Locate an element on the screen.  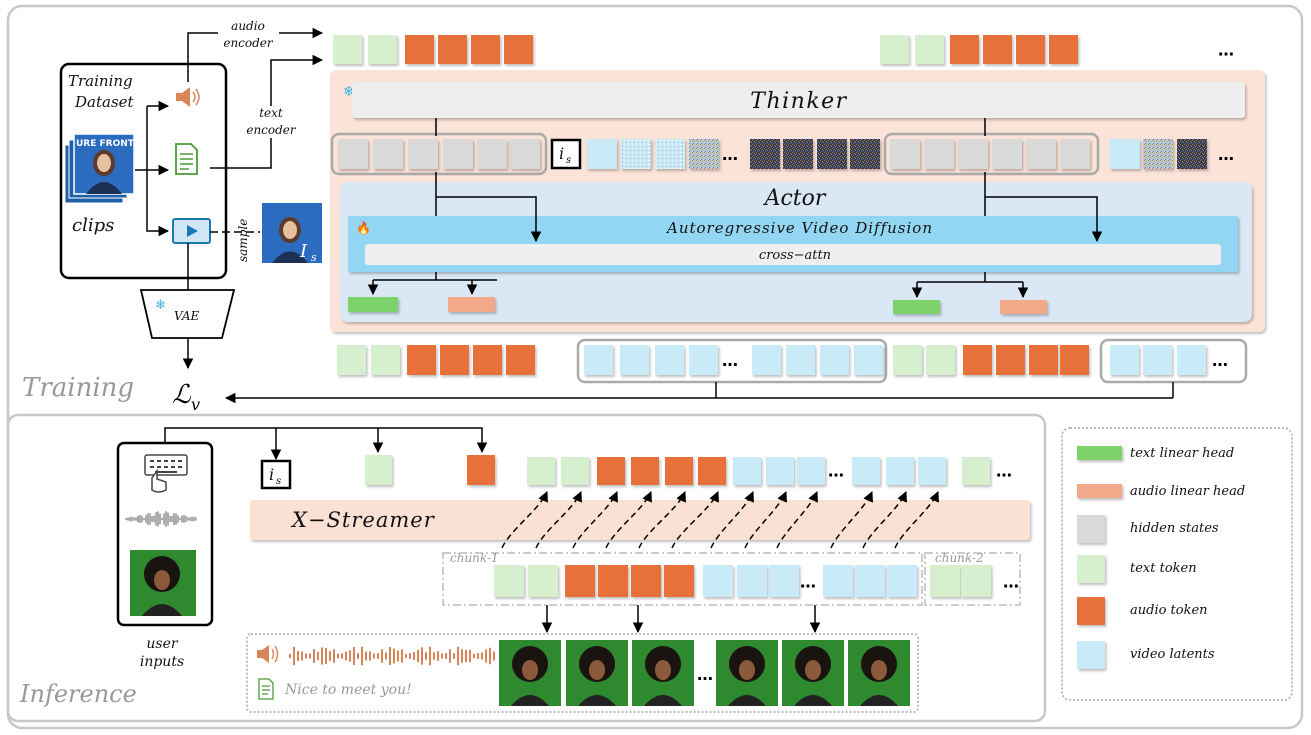
speaker-icon is located at coordinates (188, 97).